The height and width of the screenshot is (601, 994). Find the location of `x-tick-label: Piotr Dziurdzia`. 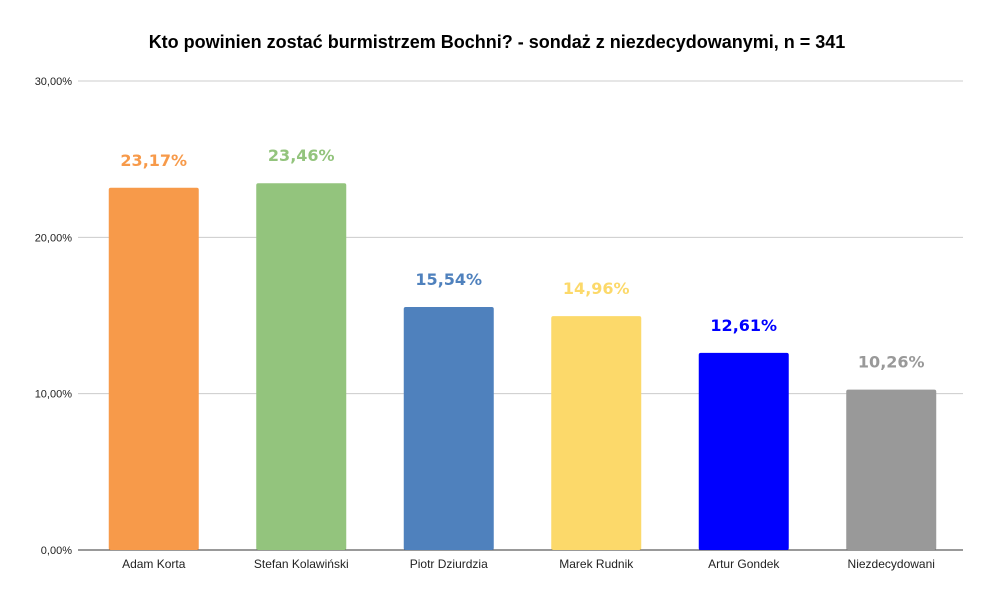

x-tick-label: Piotr Dziurdzia is located at coordinates (449, 564).